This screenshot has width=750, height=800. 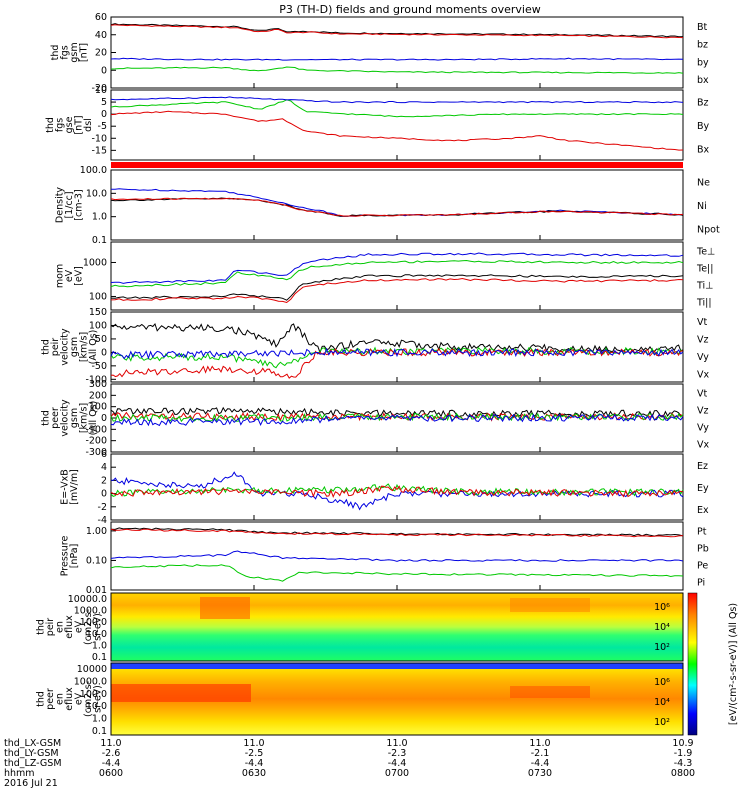 I want to click on panel-2-series-Bz, so click(x=397, y=130).